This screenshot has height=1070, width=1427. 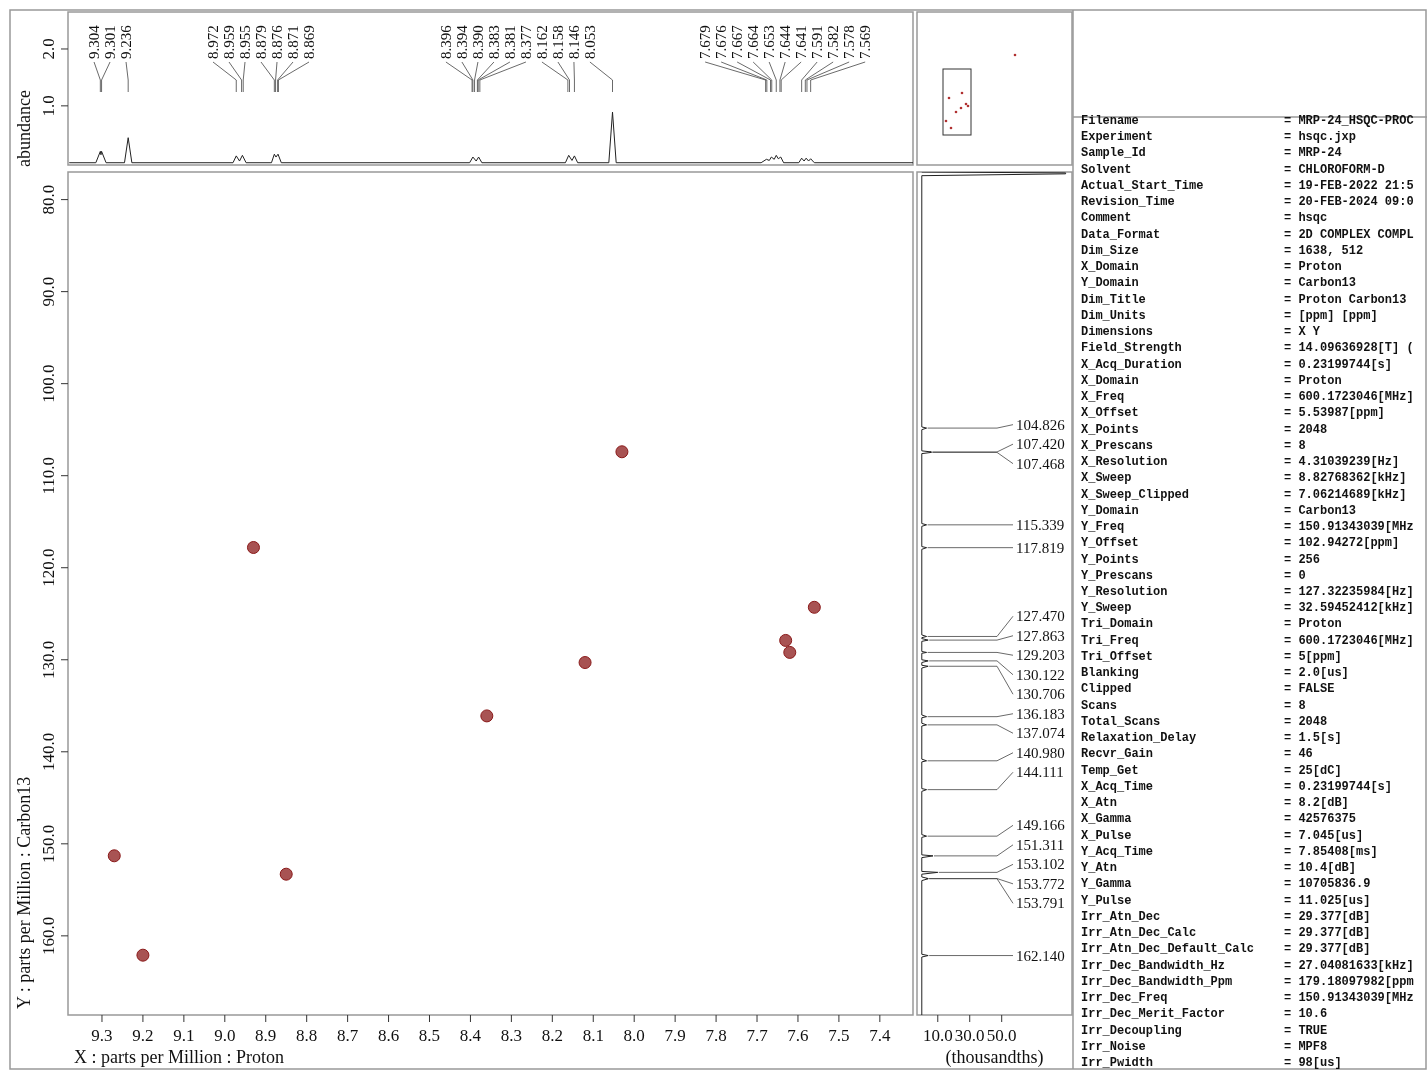 What do you see at coordinates (1040, 844) in the screenshot?
I see `annotation: 151.311` at bounding box center [1040, 844].